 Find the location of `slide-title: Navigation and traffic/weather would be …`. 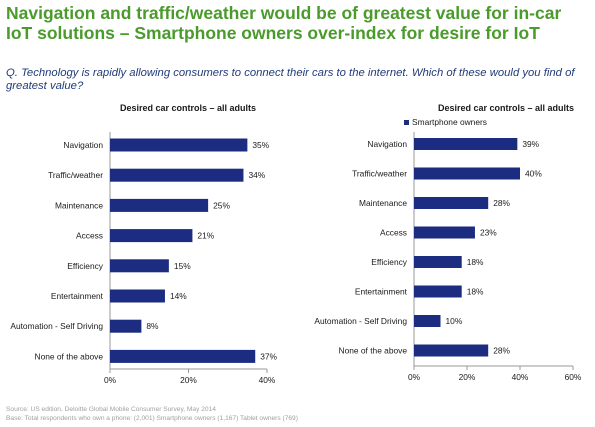

slide-title: Navigation and traffic/weather would be … is located at coordinates (298, 23).